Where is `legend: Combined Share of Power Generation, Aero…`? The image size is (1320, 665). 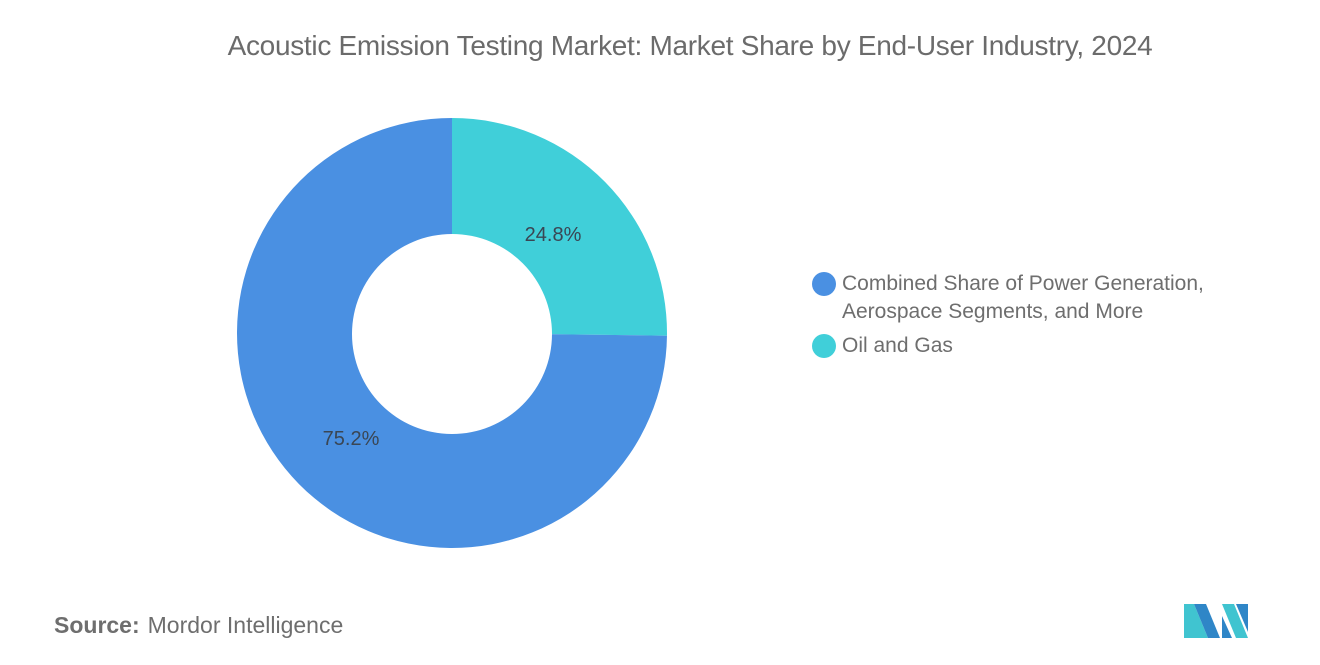 legend: Combined Share of Power Generation, Aero… is located at coordinates (1027, 318).